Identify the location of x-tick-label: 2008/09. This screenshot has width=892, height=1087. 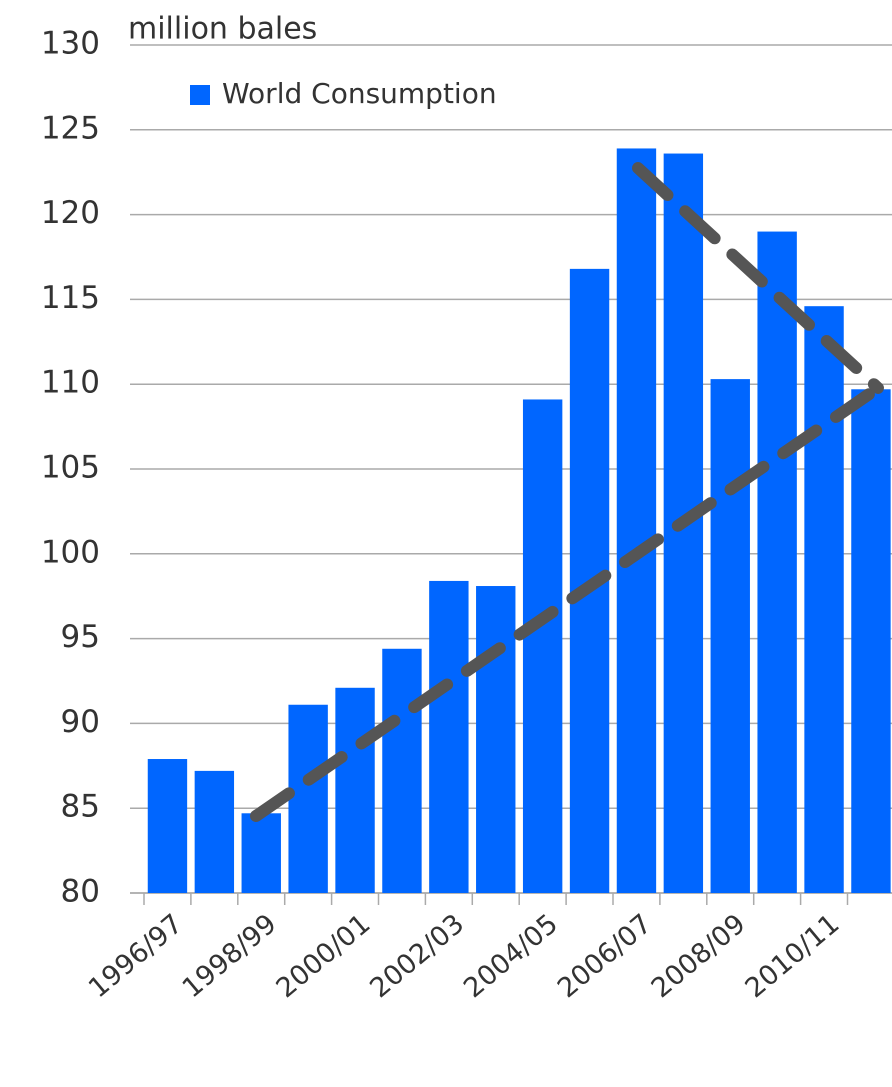
(699, 956).